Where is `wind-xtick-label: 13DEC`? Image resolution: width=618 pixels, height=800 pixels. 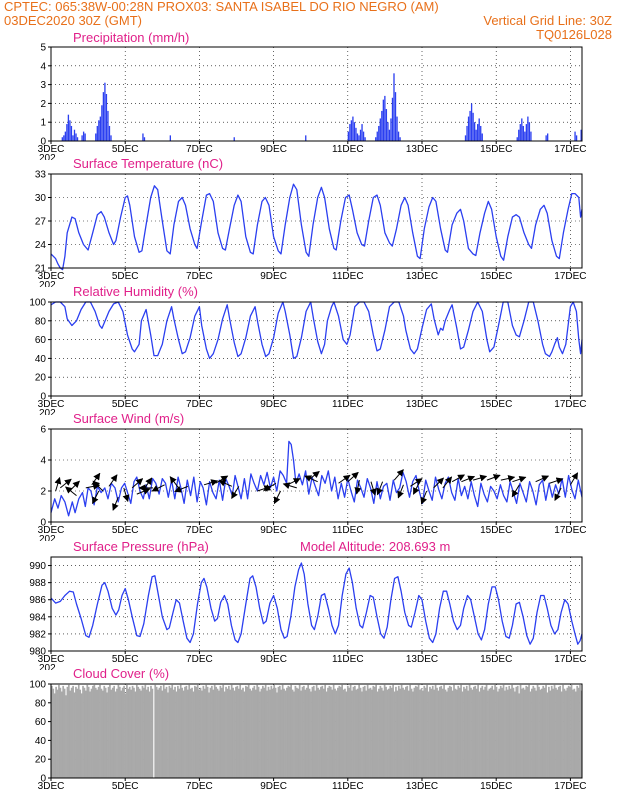
wind-xtick-label: 13DEC is located at coordinates (422, 530).